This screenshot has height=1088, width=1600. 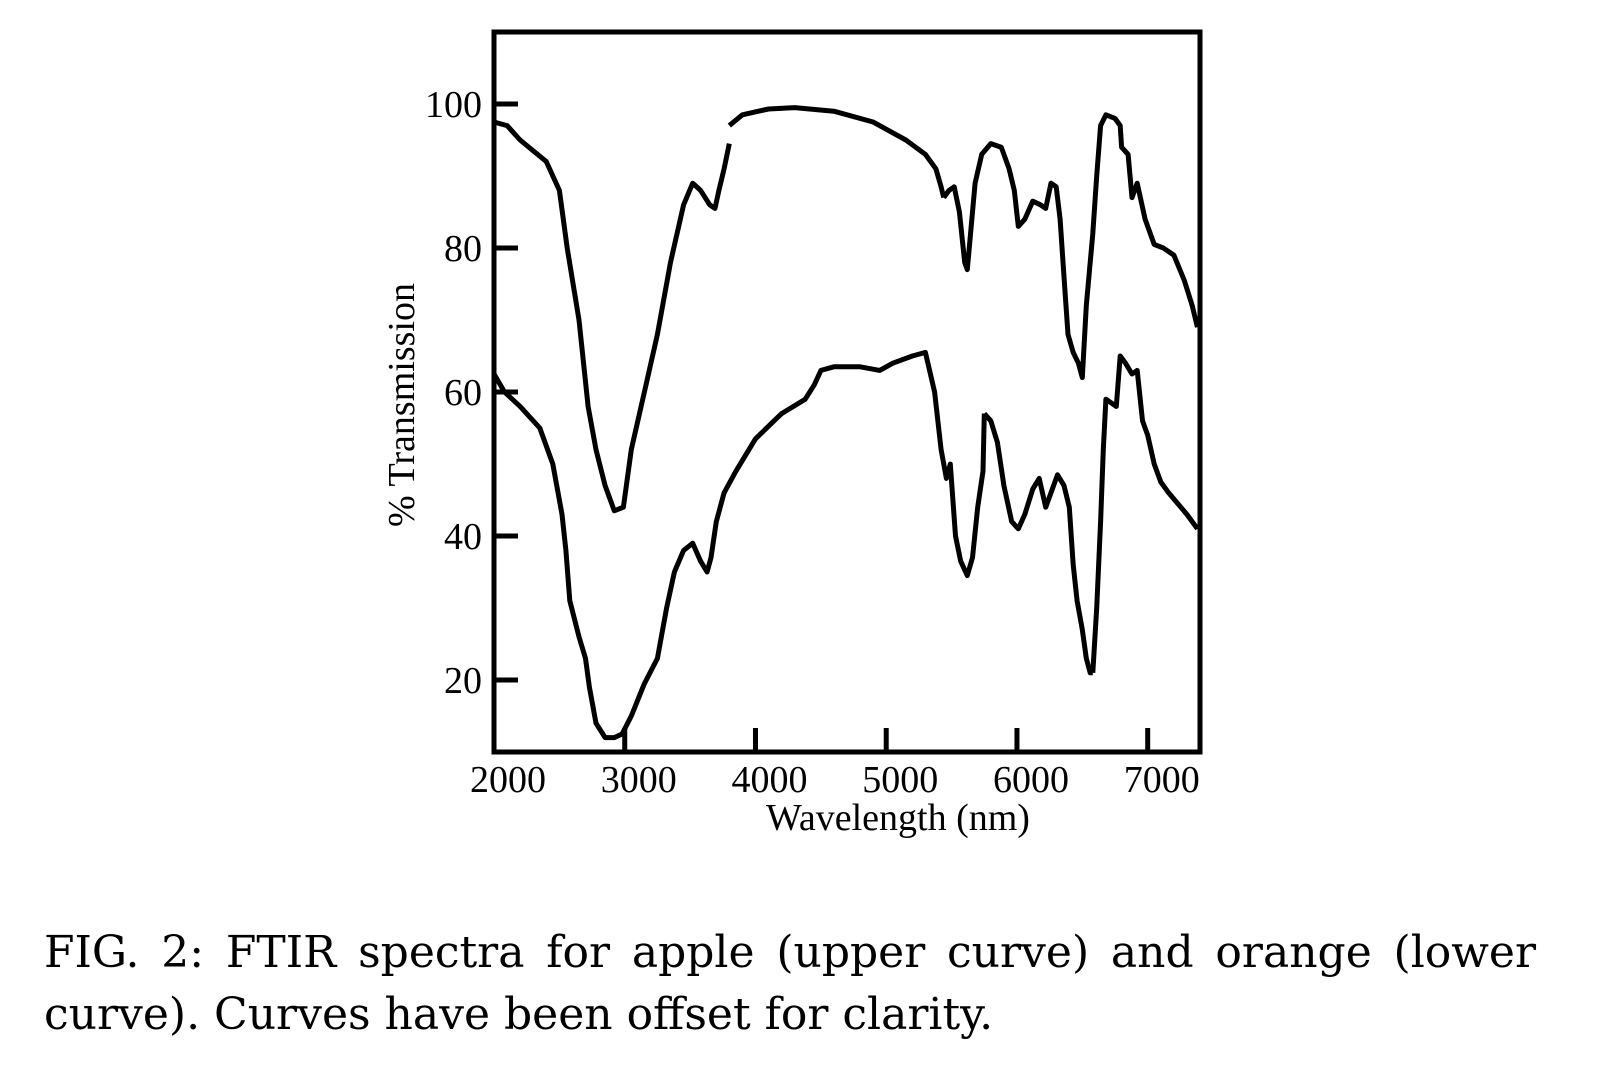 What do you see at coordinates (463, 681) in the screenshot?
I see `y-tick-label-20: 20` at bounding box center [463, 681].